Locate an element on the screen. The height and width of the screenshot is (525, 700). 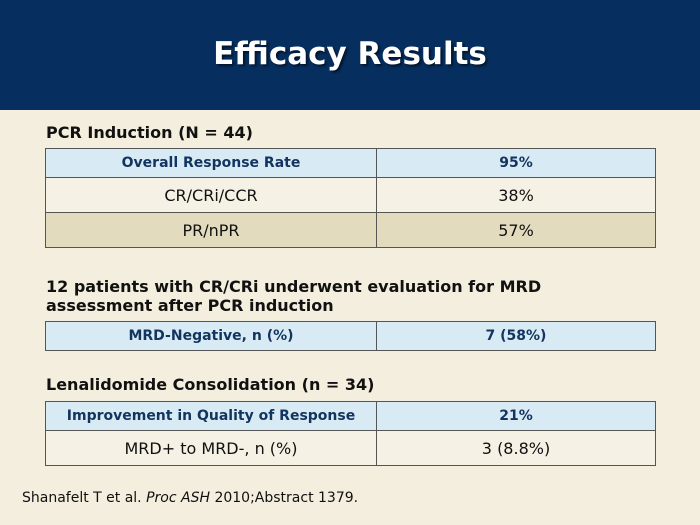
slide-title: Efficacy Results is located at coordinates (350, 54).